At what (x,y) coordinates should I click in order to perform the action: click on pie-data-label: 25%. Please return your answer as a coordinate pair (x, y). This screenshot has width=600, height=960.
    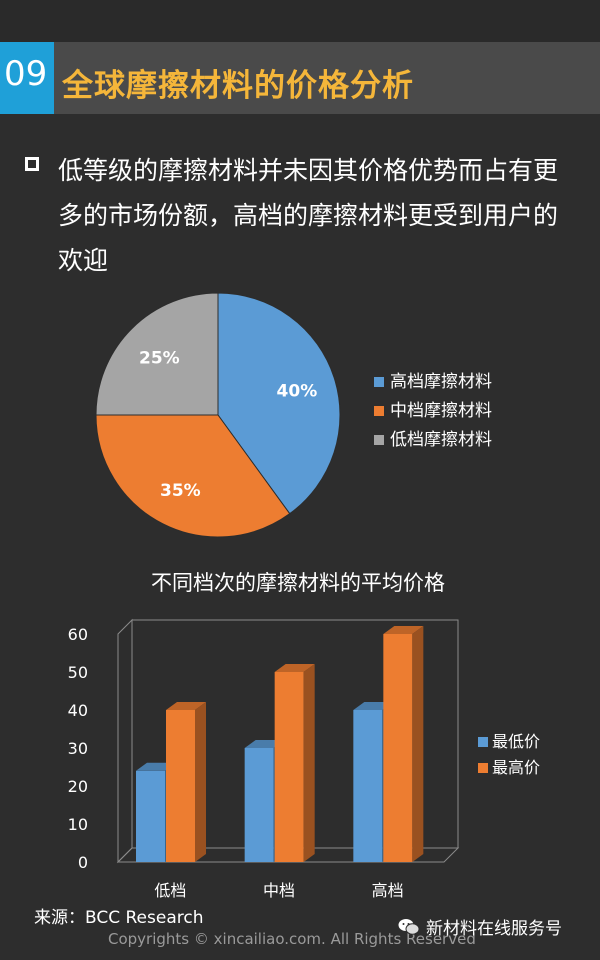
    Looking at the image, I should click on (159, 358).